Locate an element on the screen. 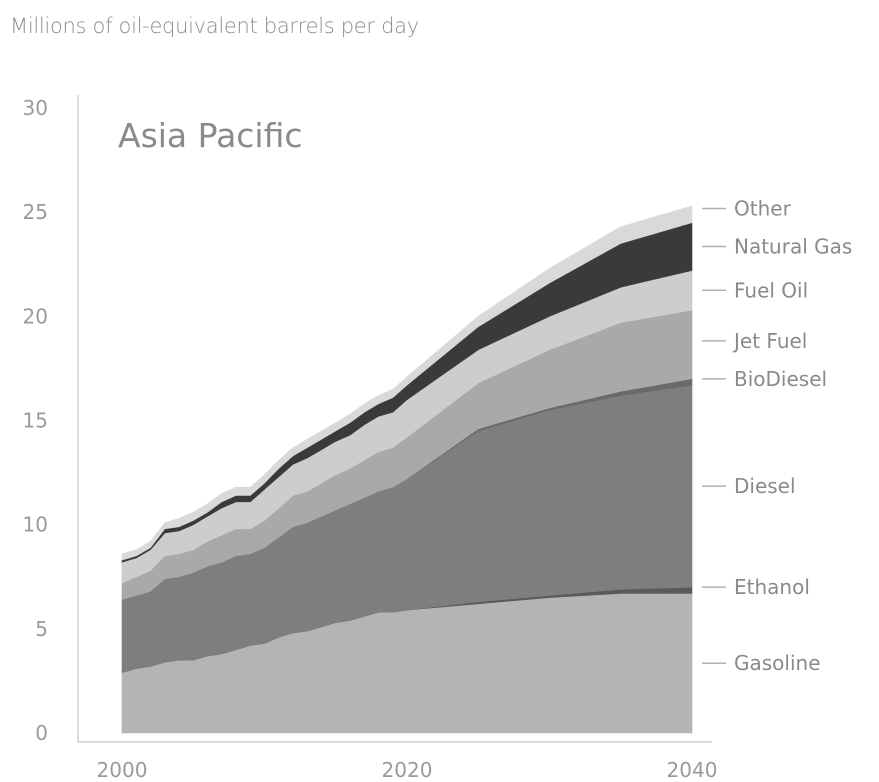 The width and height of the screenshot is (879, 782). y-tick-label: 5 is located at coordinates (41, 629).